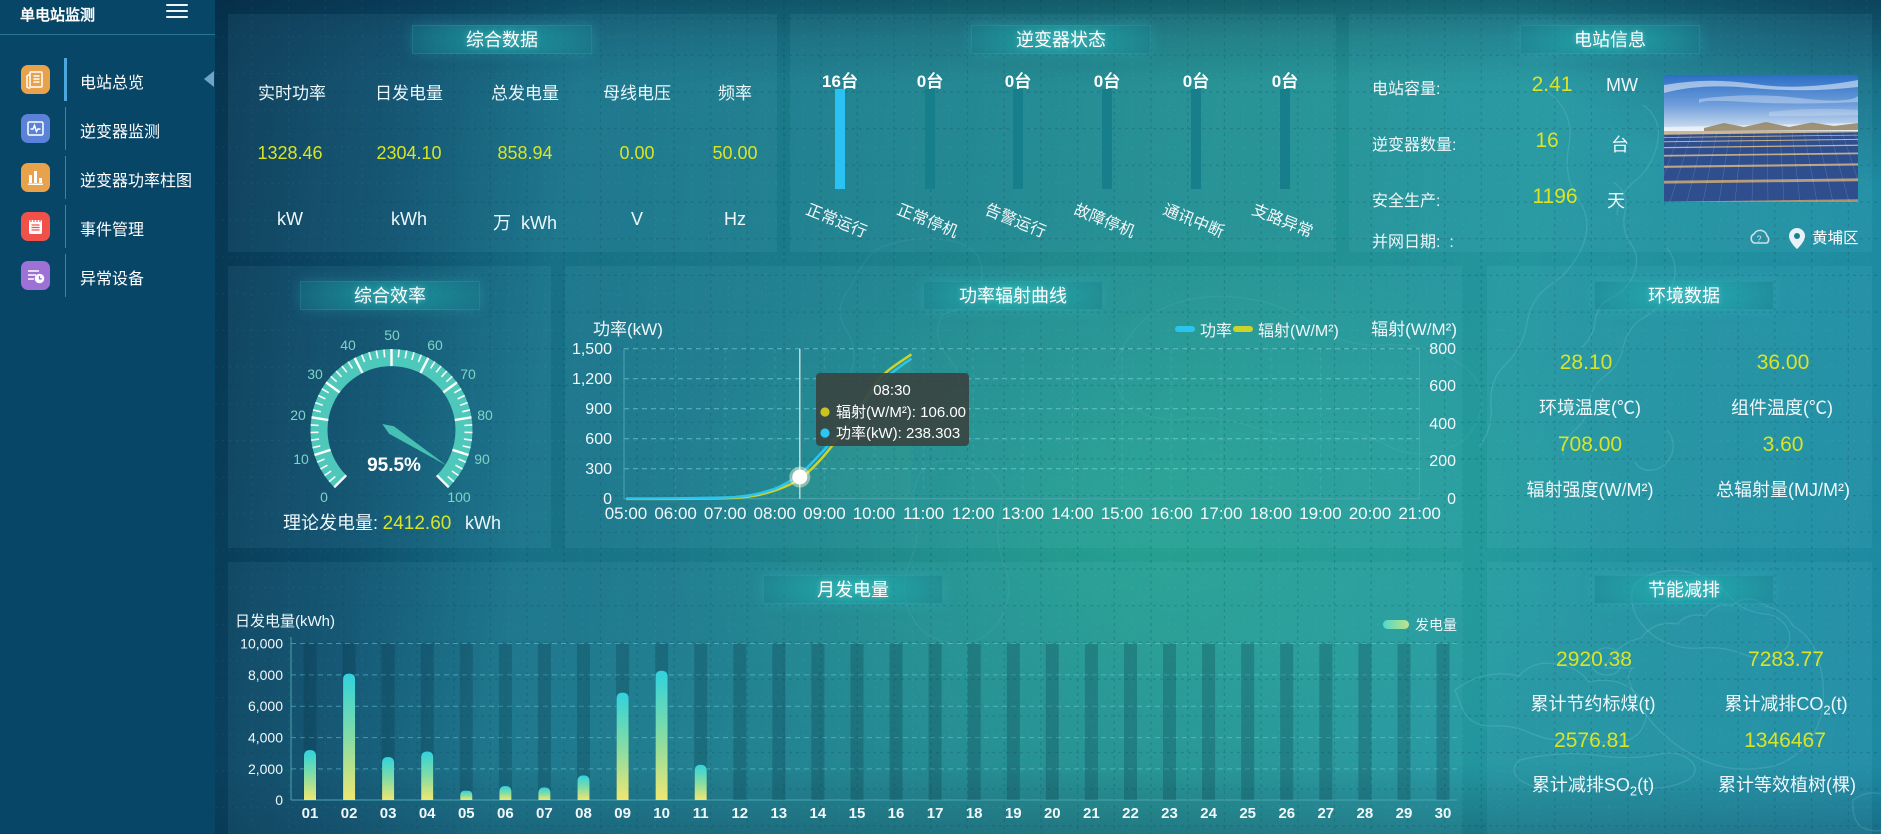 Image resolution: width=1881 pixels, height=834 pixels. Describe the element at coordinates (628, 329) in the screenshot. I see `svg-text: 功率(kW)` at that location.